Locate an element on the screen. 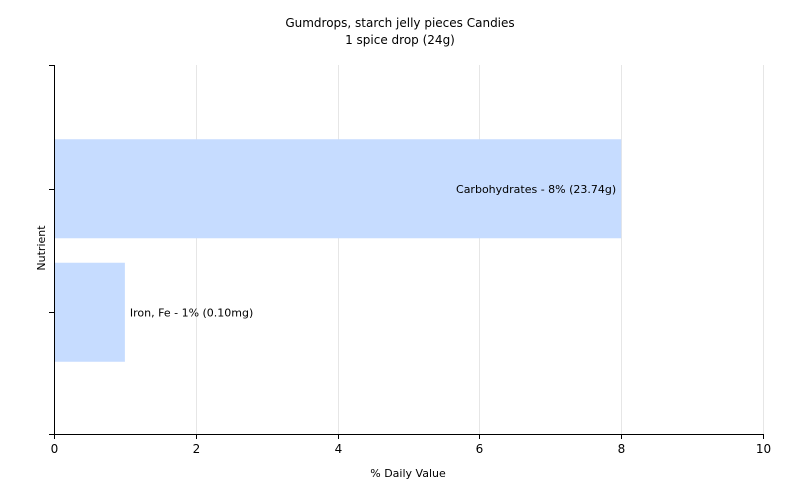 The height and width of the screenshot is (500, 800). bar-data-label: Iron, Fe - 1% (0.10mg) is located at coordinates (191, 312).